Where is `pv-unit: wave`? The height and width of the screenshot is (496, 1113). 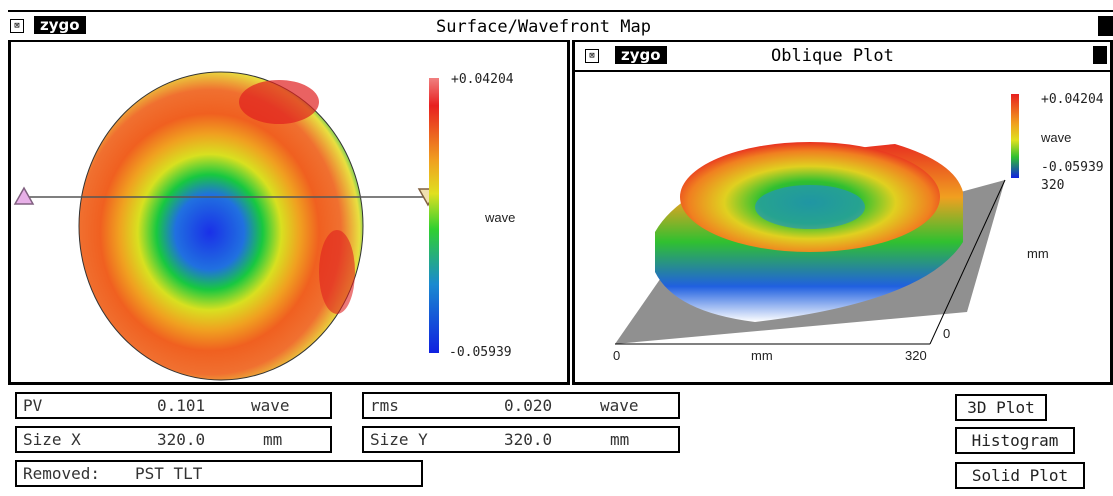 pv-unit: wave is located at coordinates (270, 405).